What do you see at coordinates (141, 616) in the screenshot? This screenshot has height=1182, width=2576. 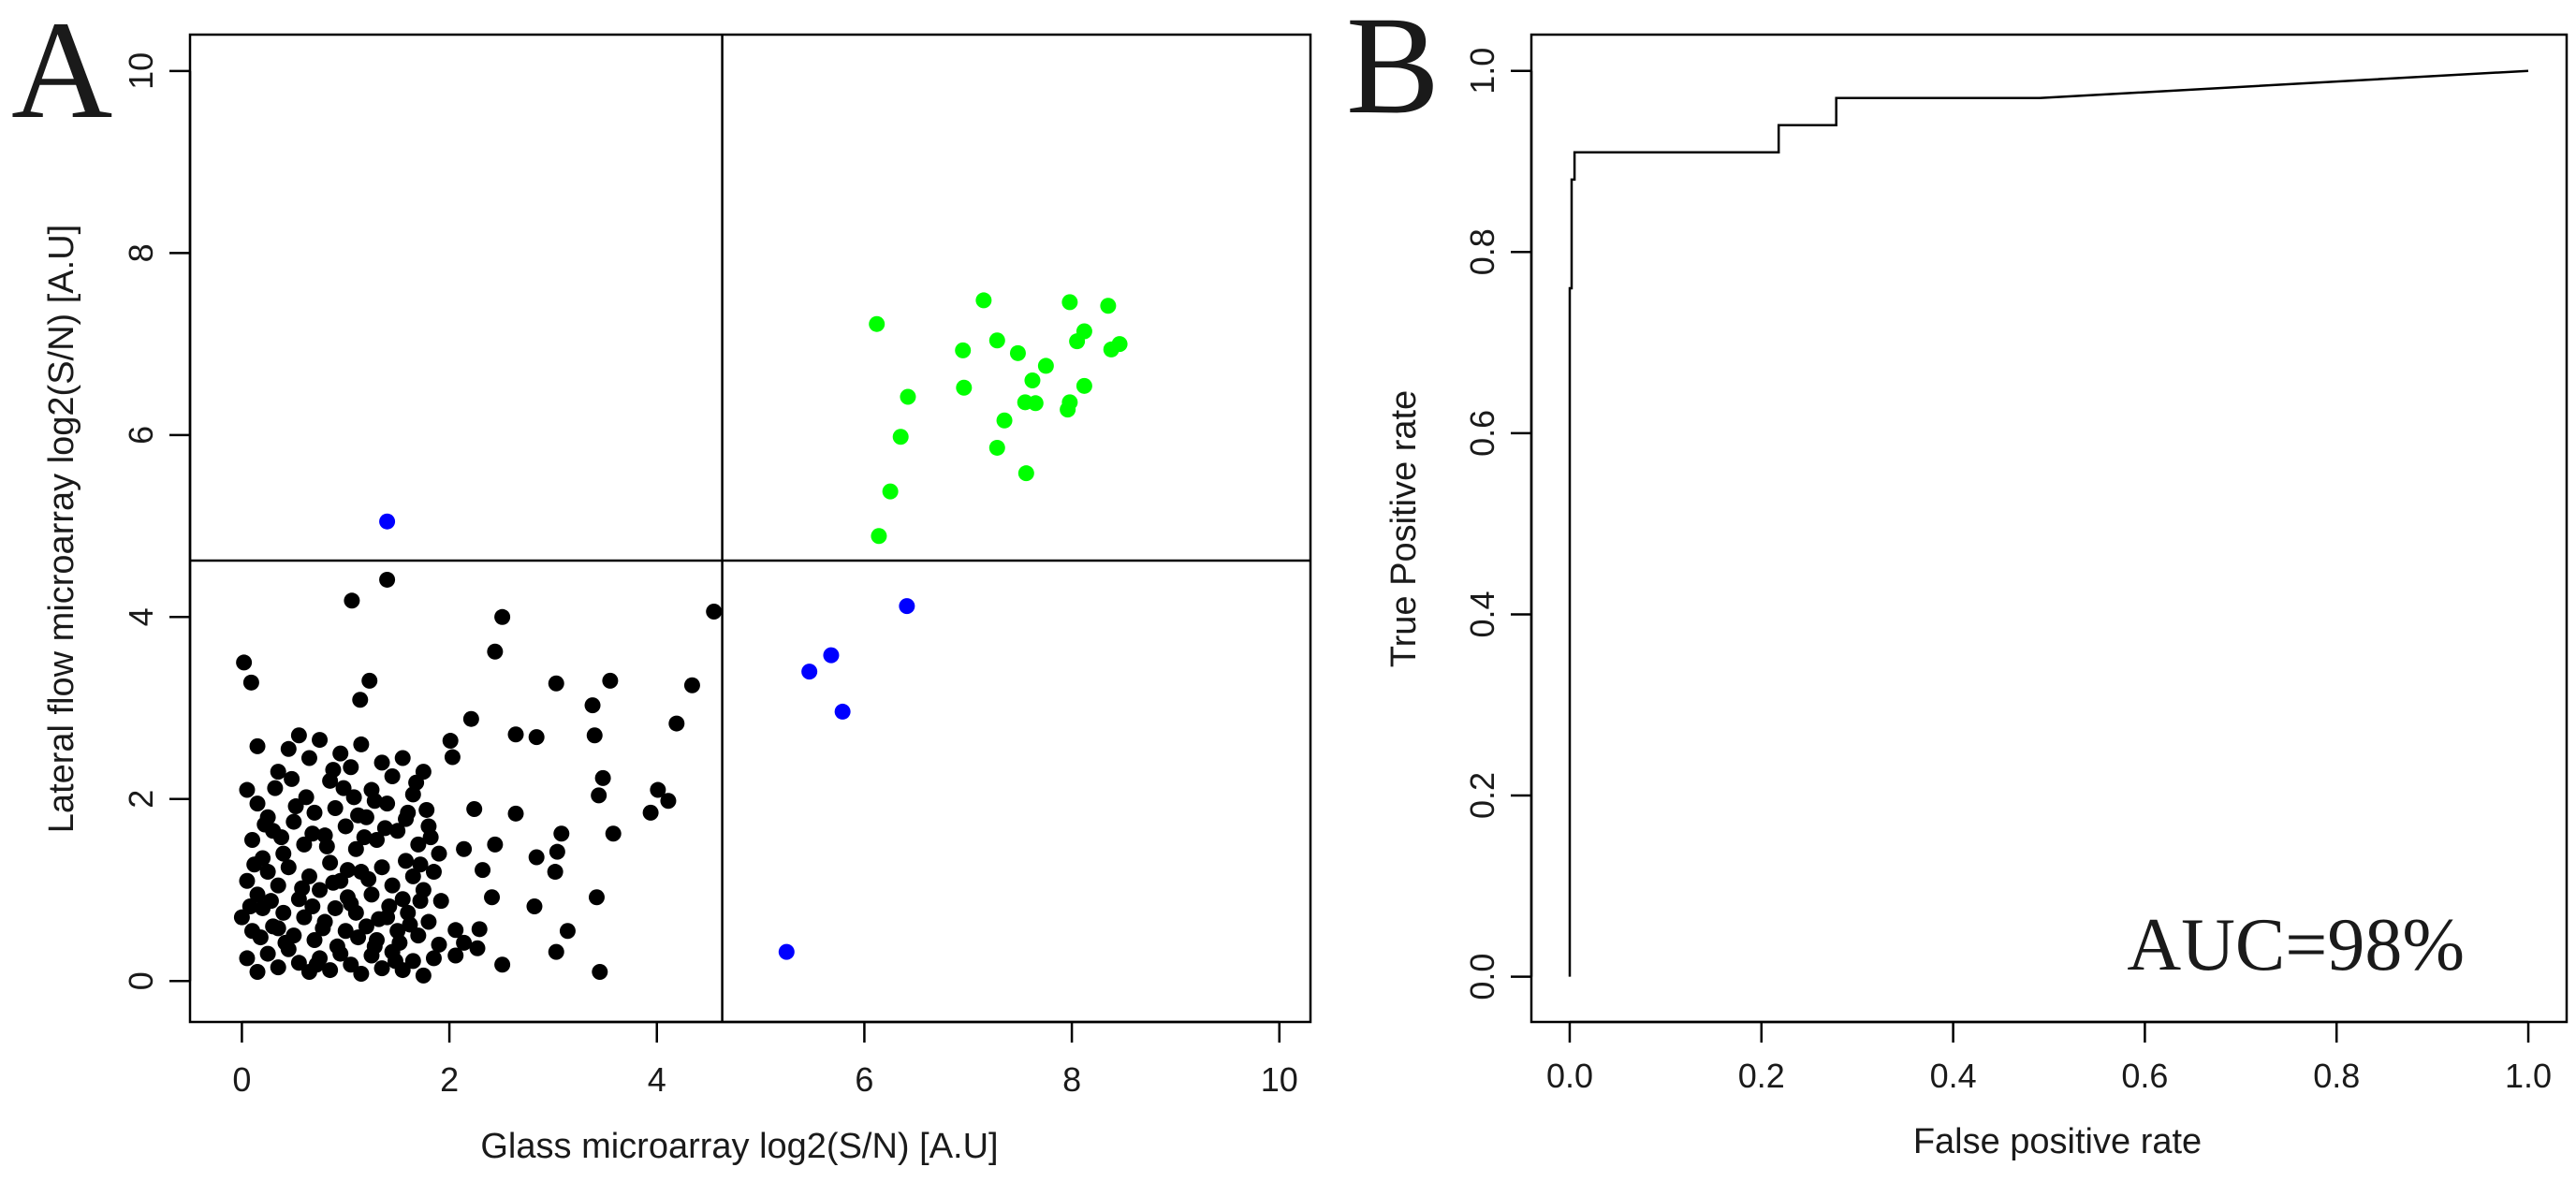 I see `y-tick-label: 4` at bounding box center [141, 616].